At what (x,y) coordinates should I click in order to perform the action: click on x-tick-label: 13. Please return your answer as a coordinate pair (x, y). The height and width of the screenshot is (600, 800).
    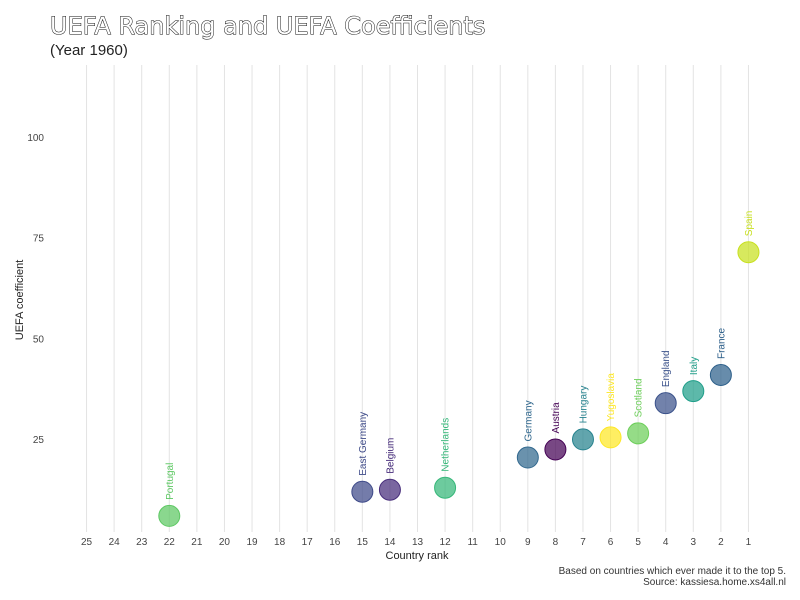
    Looking at the image, I should click on (418, 542).